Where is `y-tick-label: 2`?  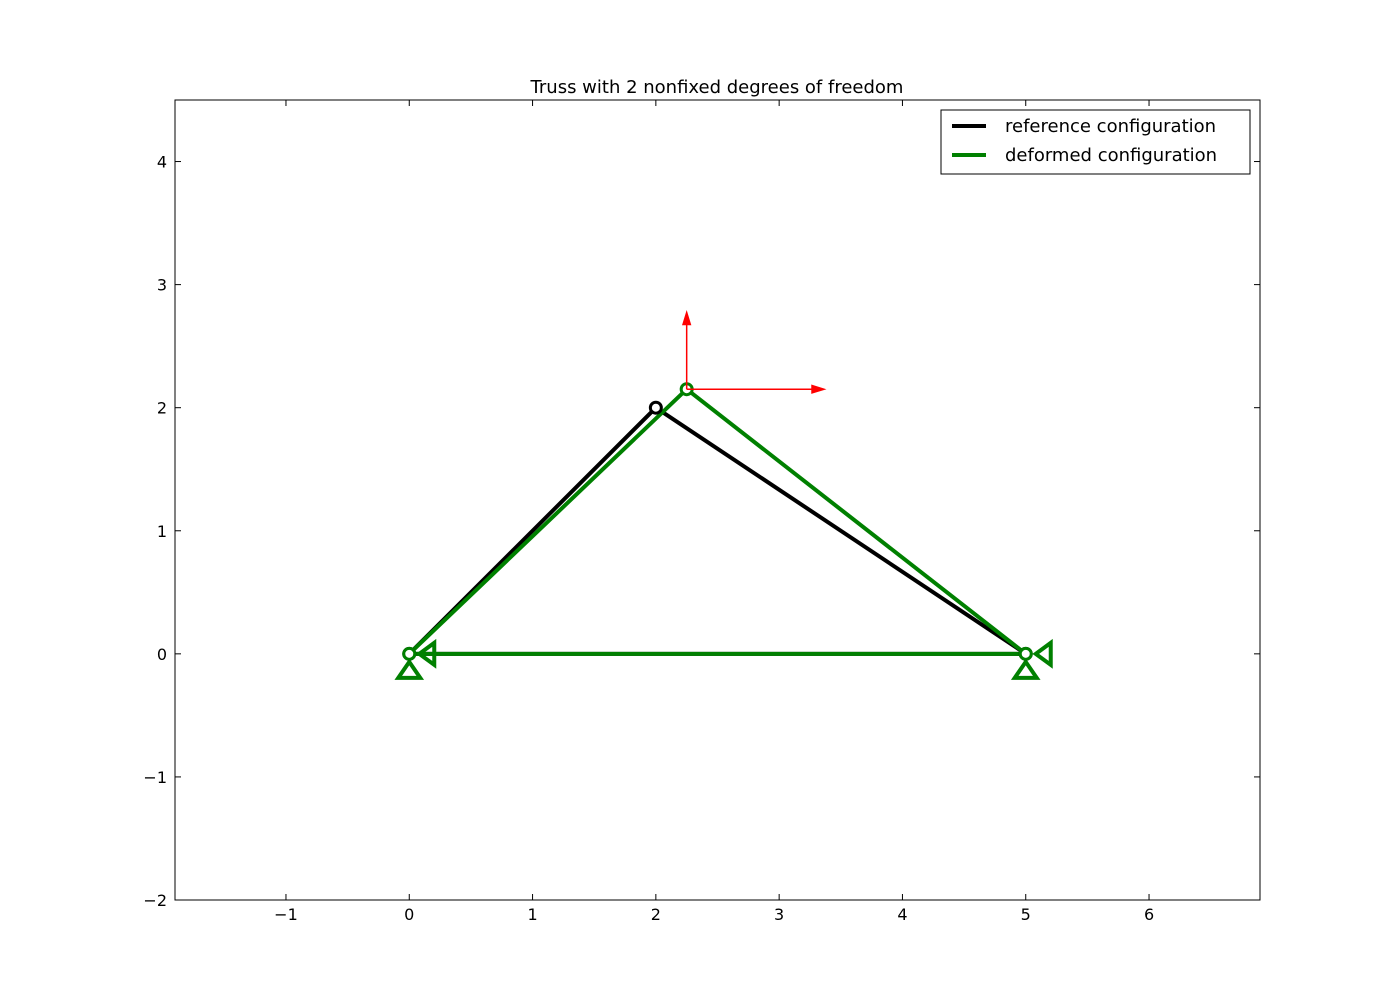
y-tick-label: 2 is located at coordinates (162, 408).